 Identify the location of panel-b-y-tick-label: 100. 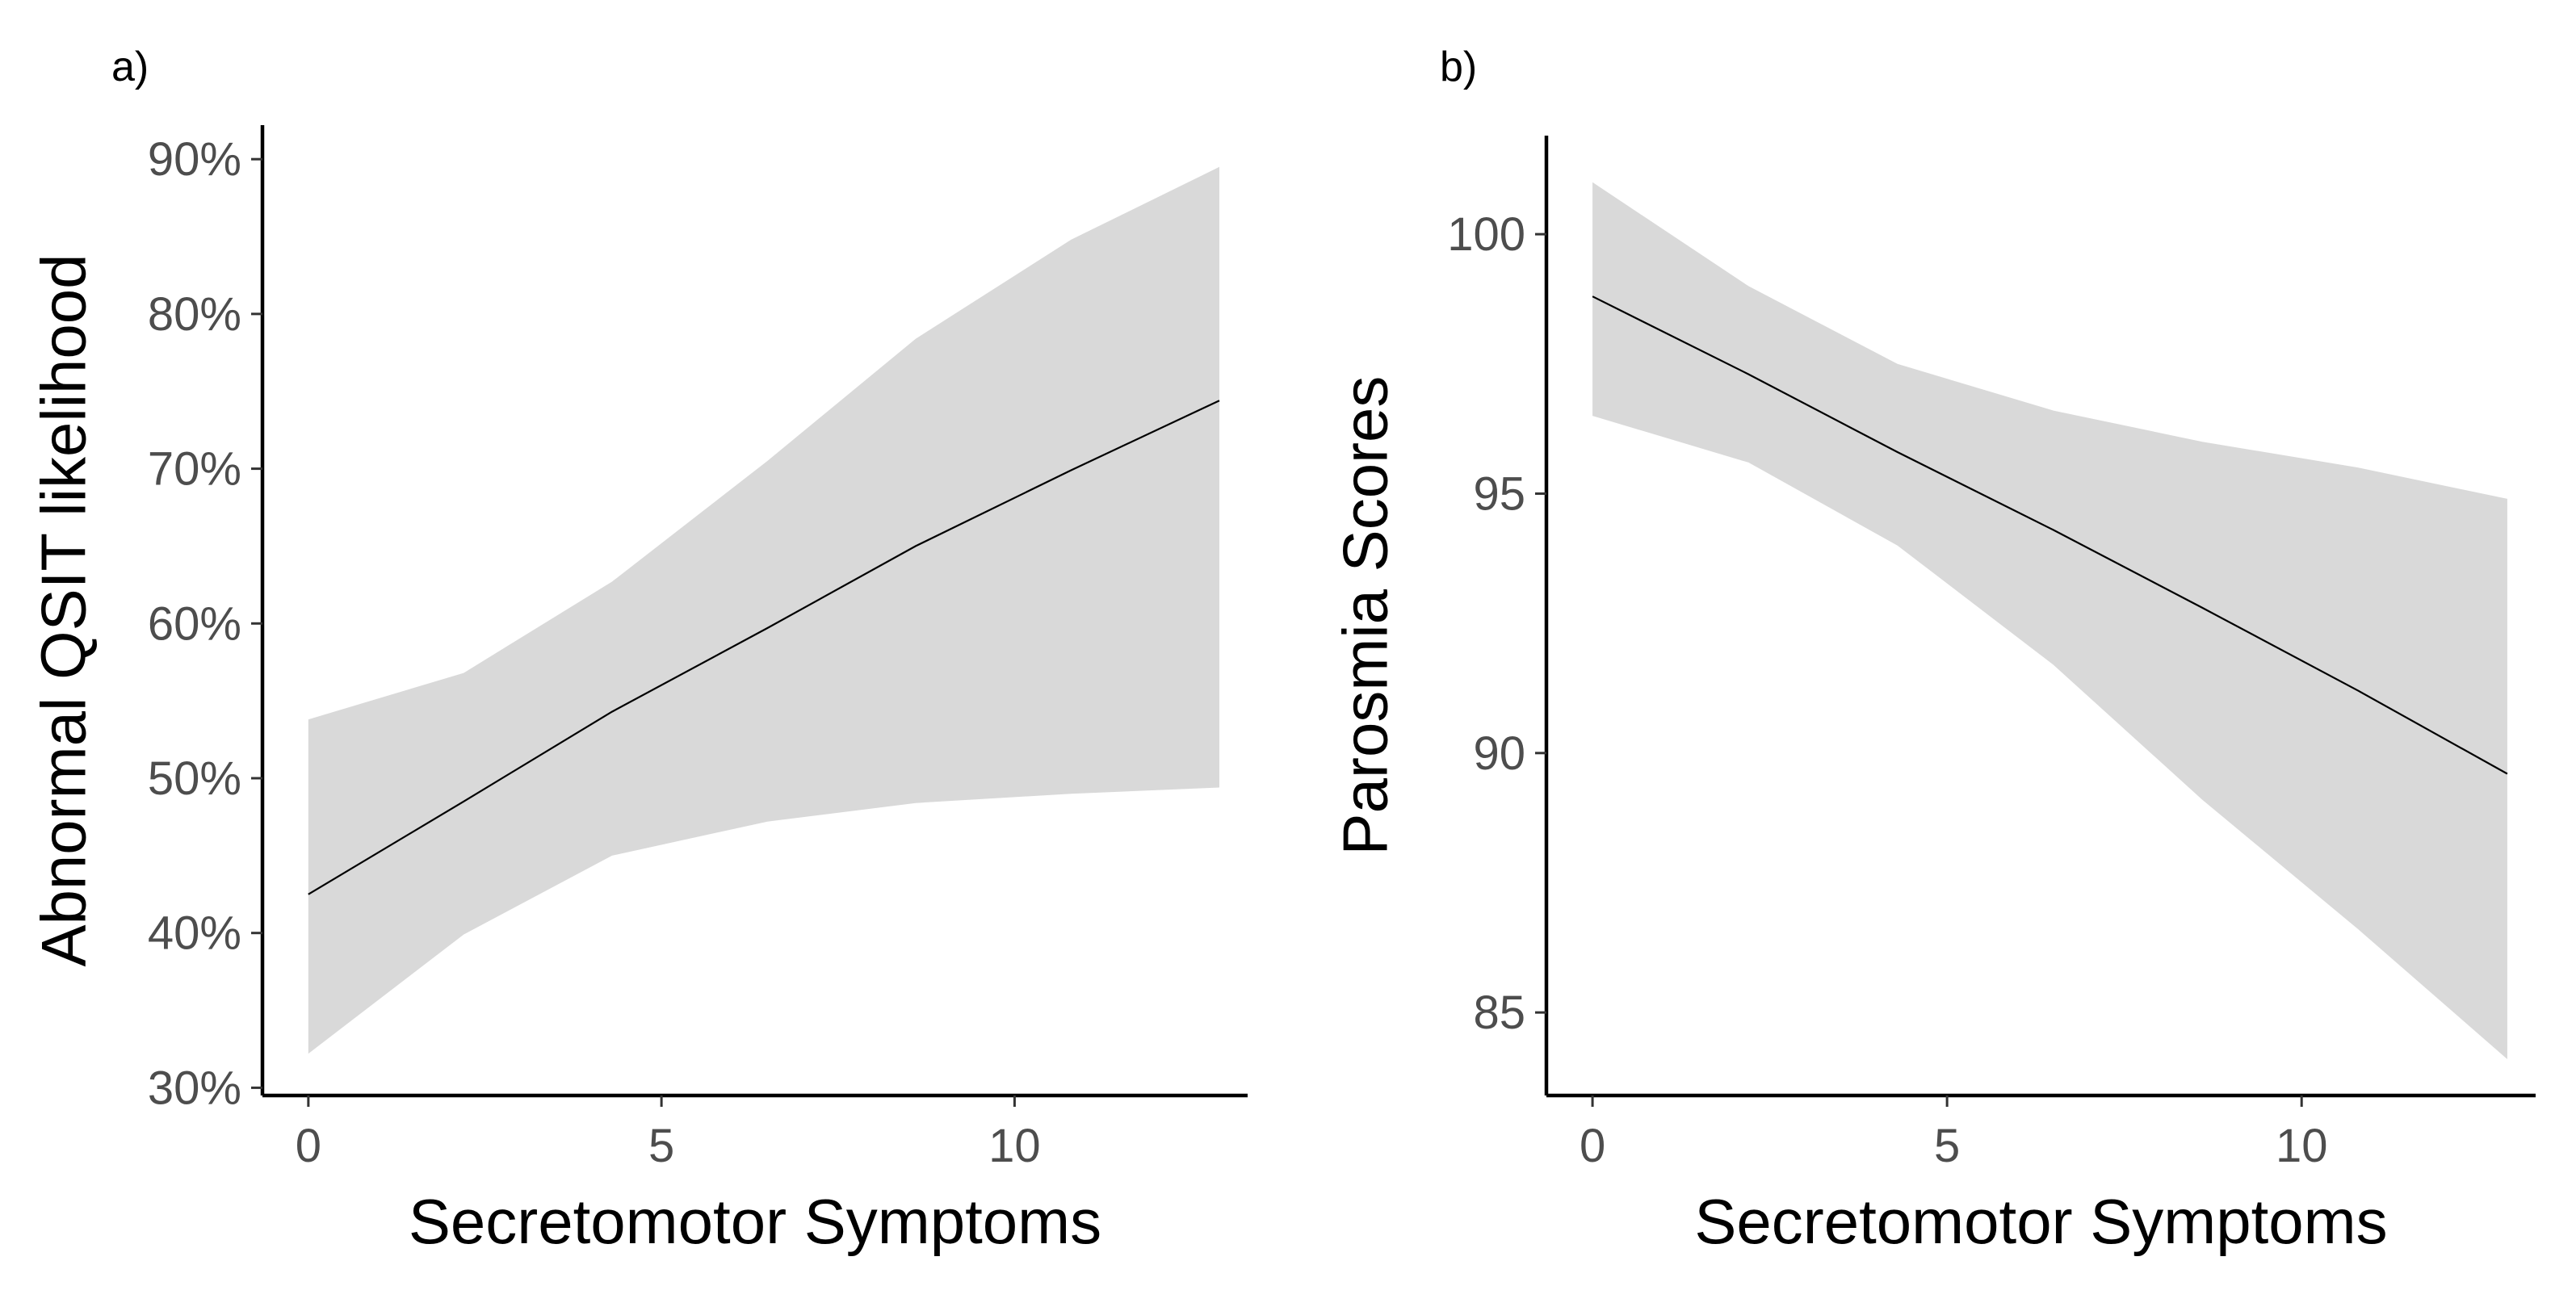
(1486, 234).